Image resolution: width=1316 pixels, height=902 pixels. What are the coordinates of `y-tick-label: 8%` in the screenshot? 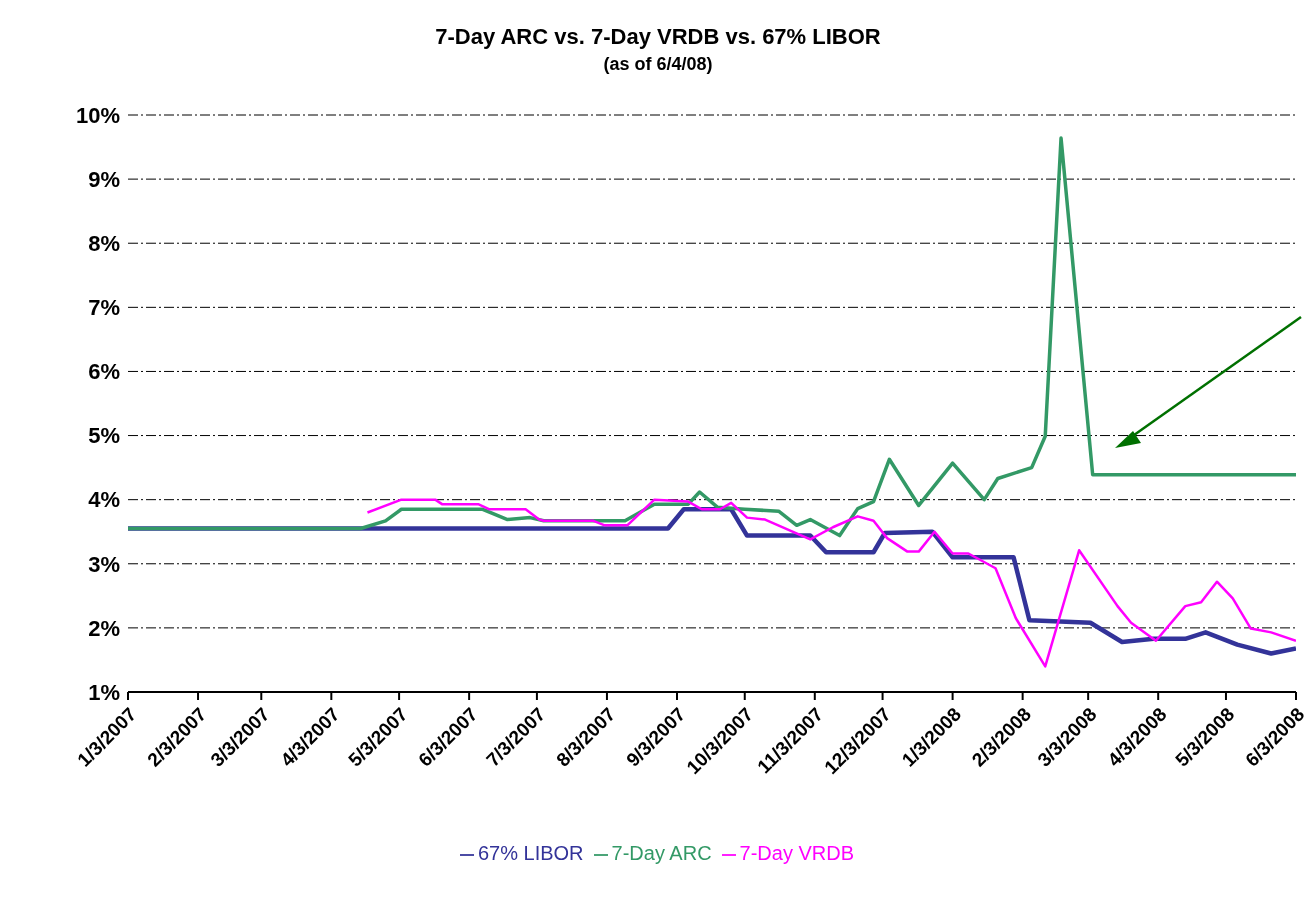 It's located at (104, 244).